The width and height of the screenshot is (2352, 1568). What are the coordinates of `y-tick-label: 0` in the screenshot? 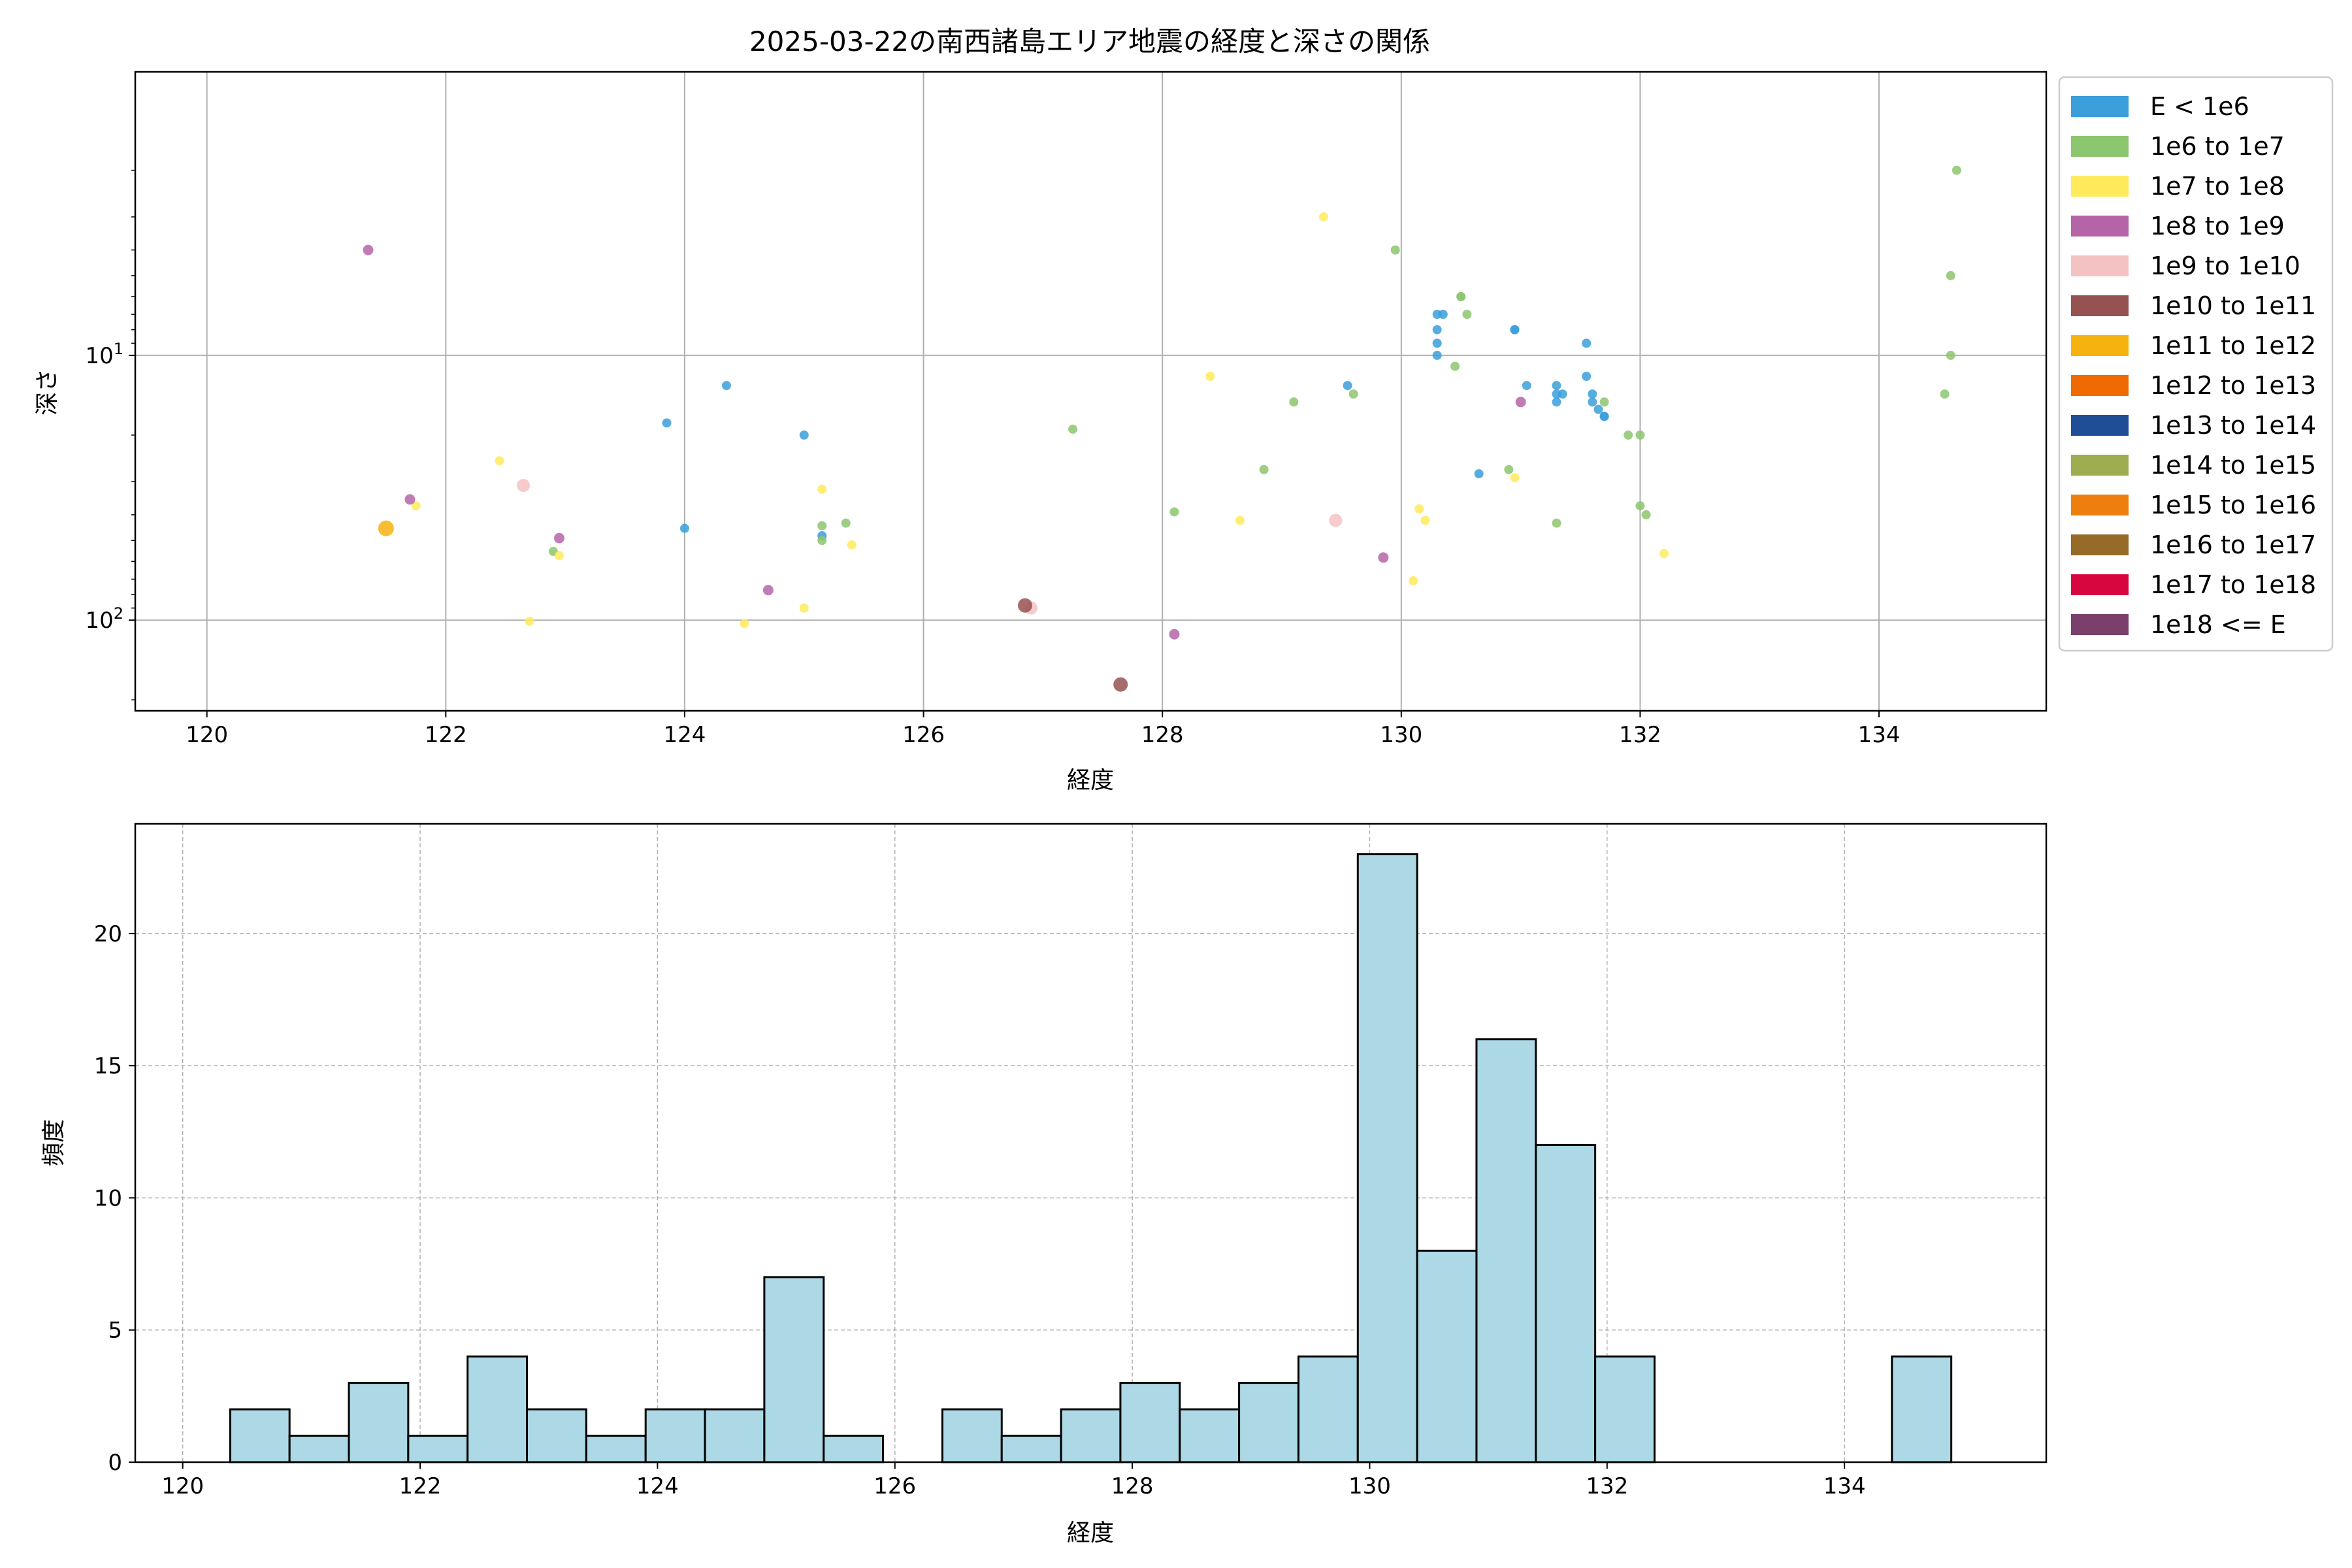 It's located at (115, 1463).